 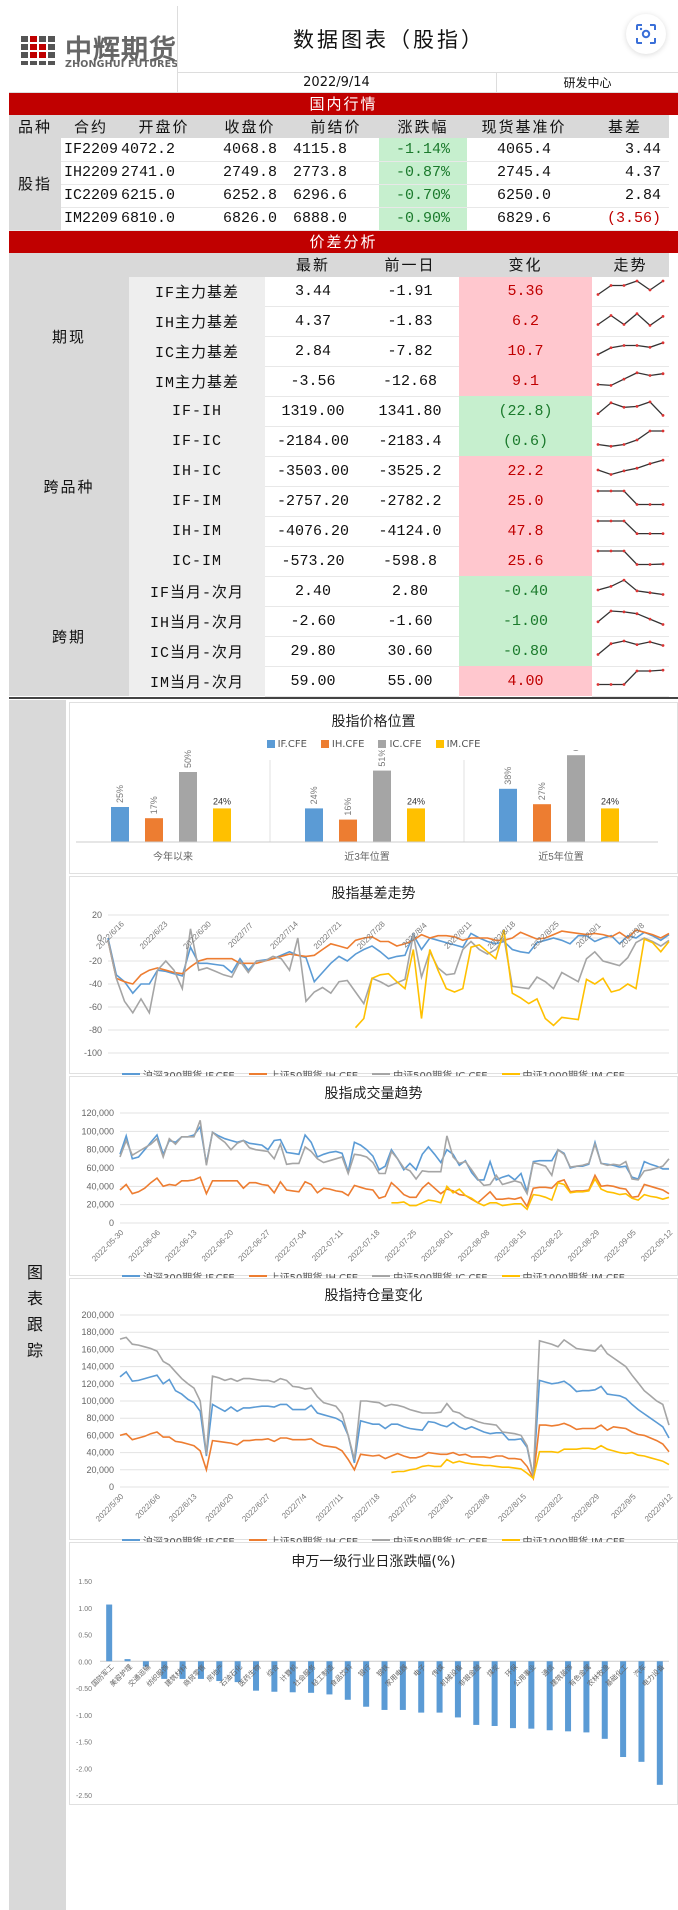 What do you see at coordinates (336, 126) in the screenshot?
I see `col-header: 前结价` at bounding box center [336, 126].